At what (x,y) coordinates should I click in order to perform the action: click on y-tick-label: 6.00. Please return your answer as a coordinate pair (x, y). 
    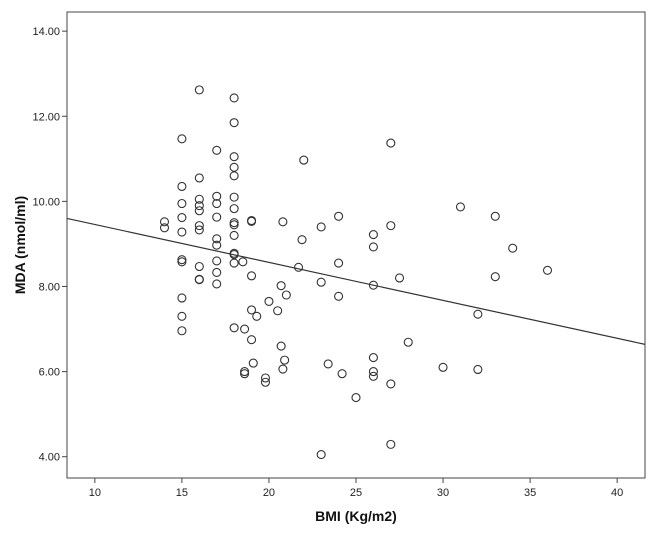
    Looking at the image, I should click on (49, 373).